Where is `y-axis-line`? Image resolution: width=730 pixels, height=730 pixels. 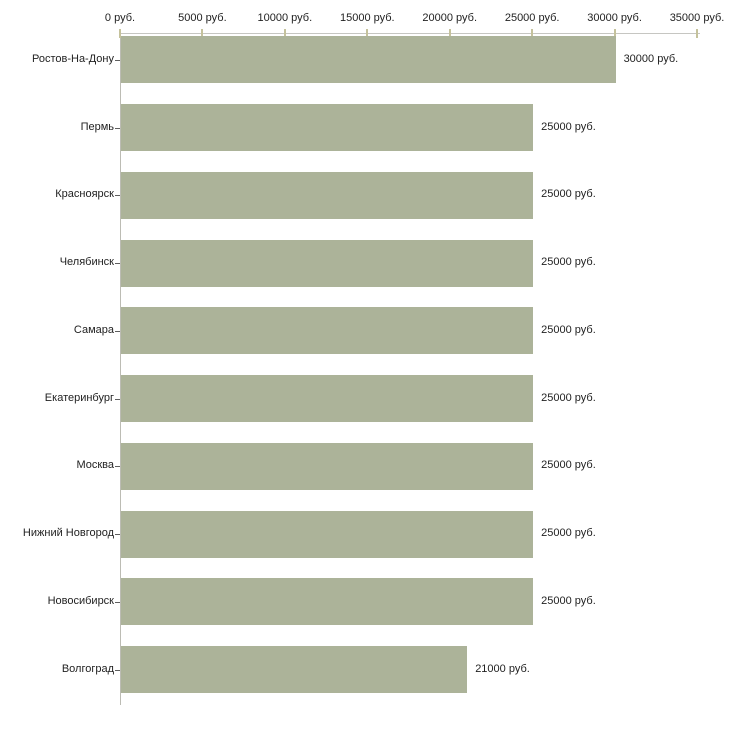 y-axis-line is located at coordinates (120, 369).